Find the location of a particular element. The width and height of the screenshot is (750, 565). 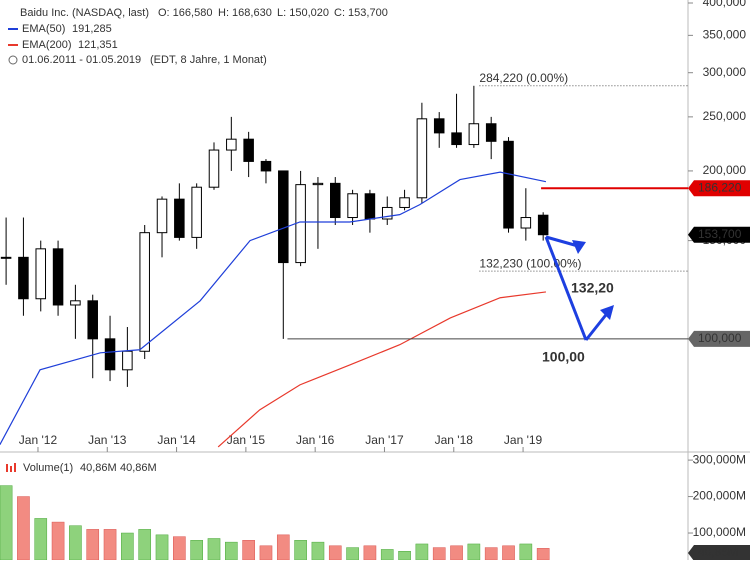

chart-title: Baidu Inc. (NASDAQ, last) is located at coordinates (84, 13).